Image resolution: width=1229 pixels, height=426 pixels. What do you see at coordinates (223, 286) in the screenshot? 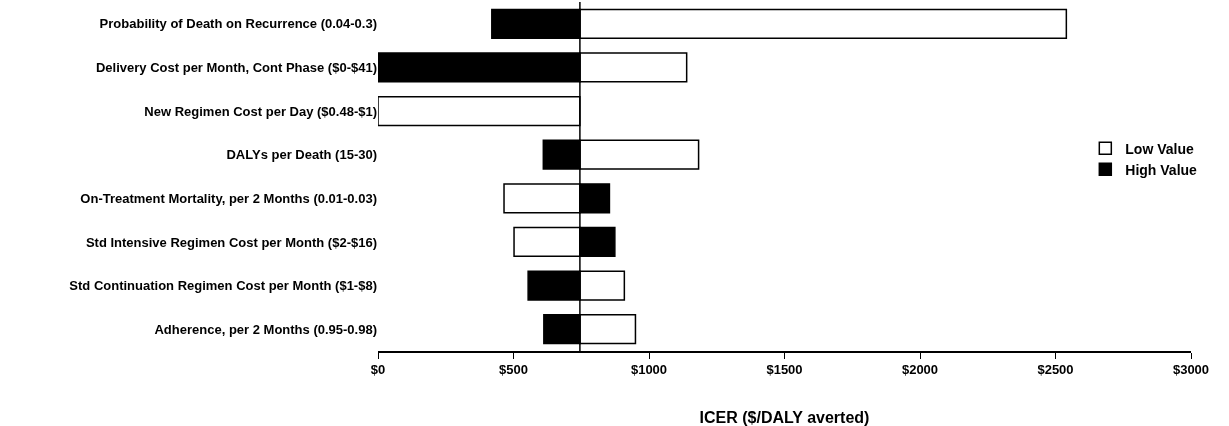
I see `y-tick-label: Std Continuation Regimen Cost per Month ($1-$8)` at bounding box center [223, 286].